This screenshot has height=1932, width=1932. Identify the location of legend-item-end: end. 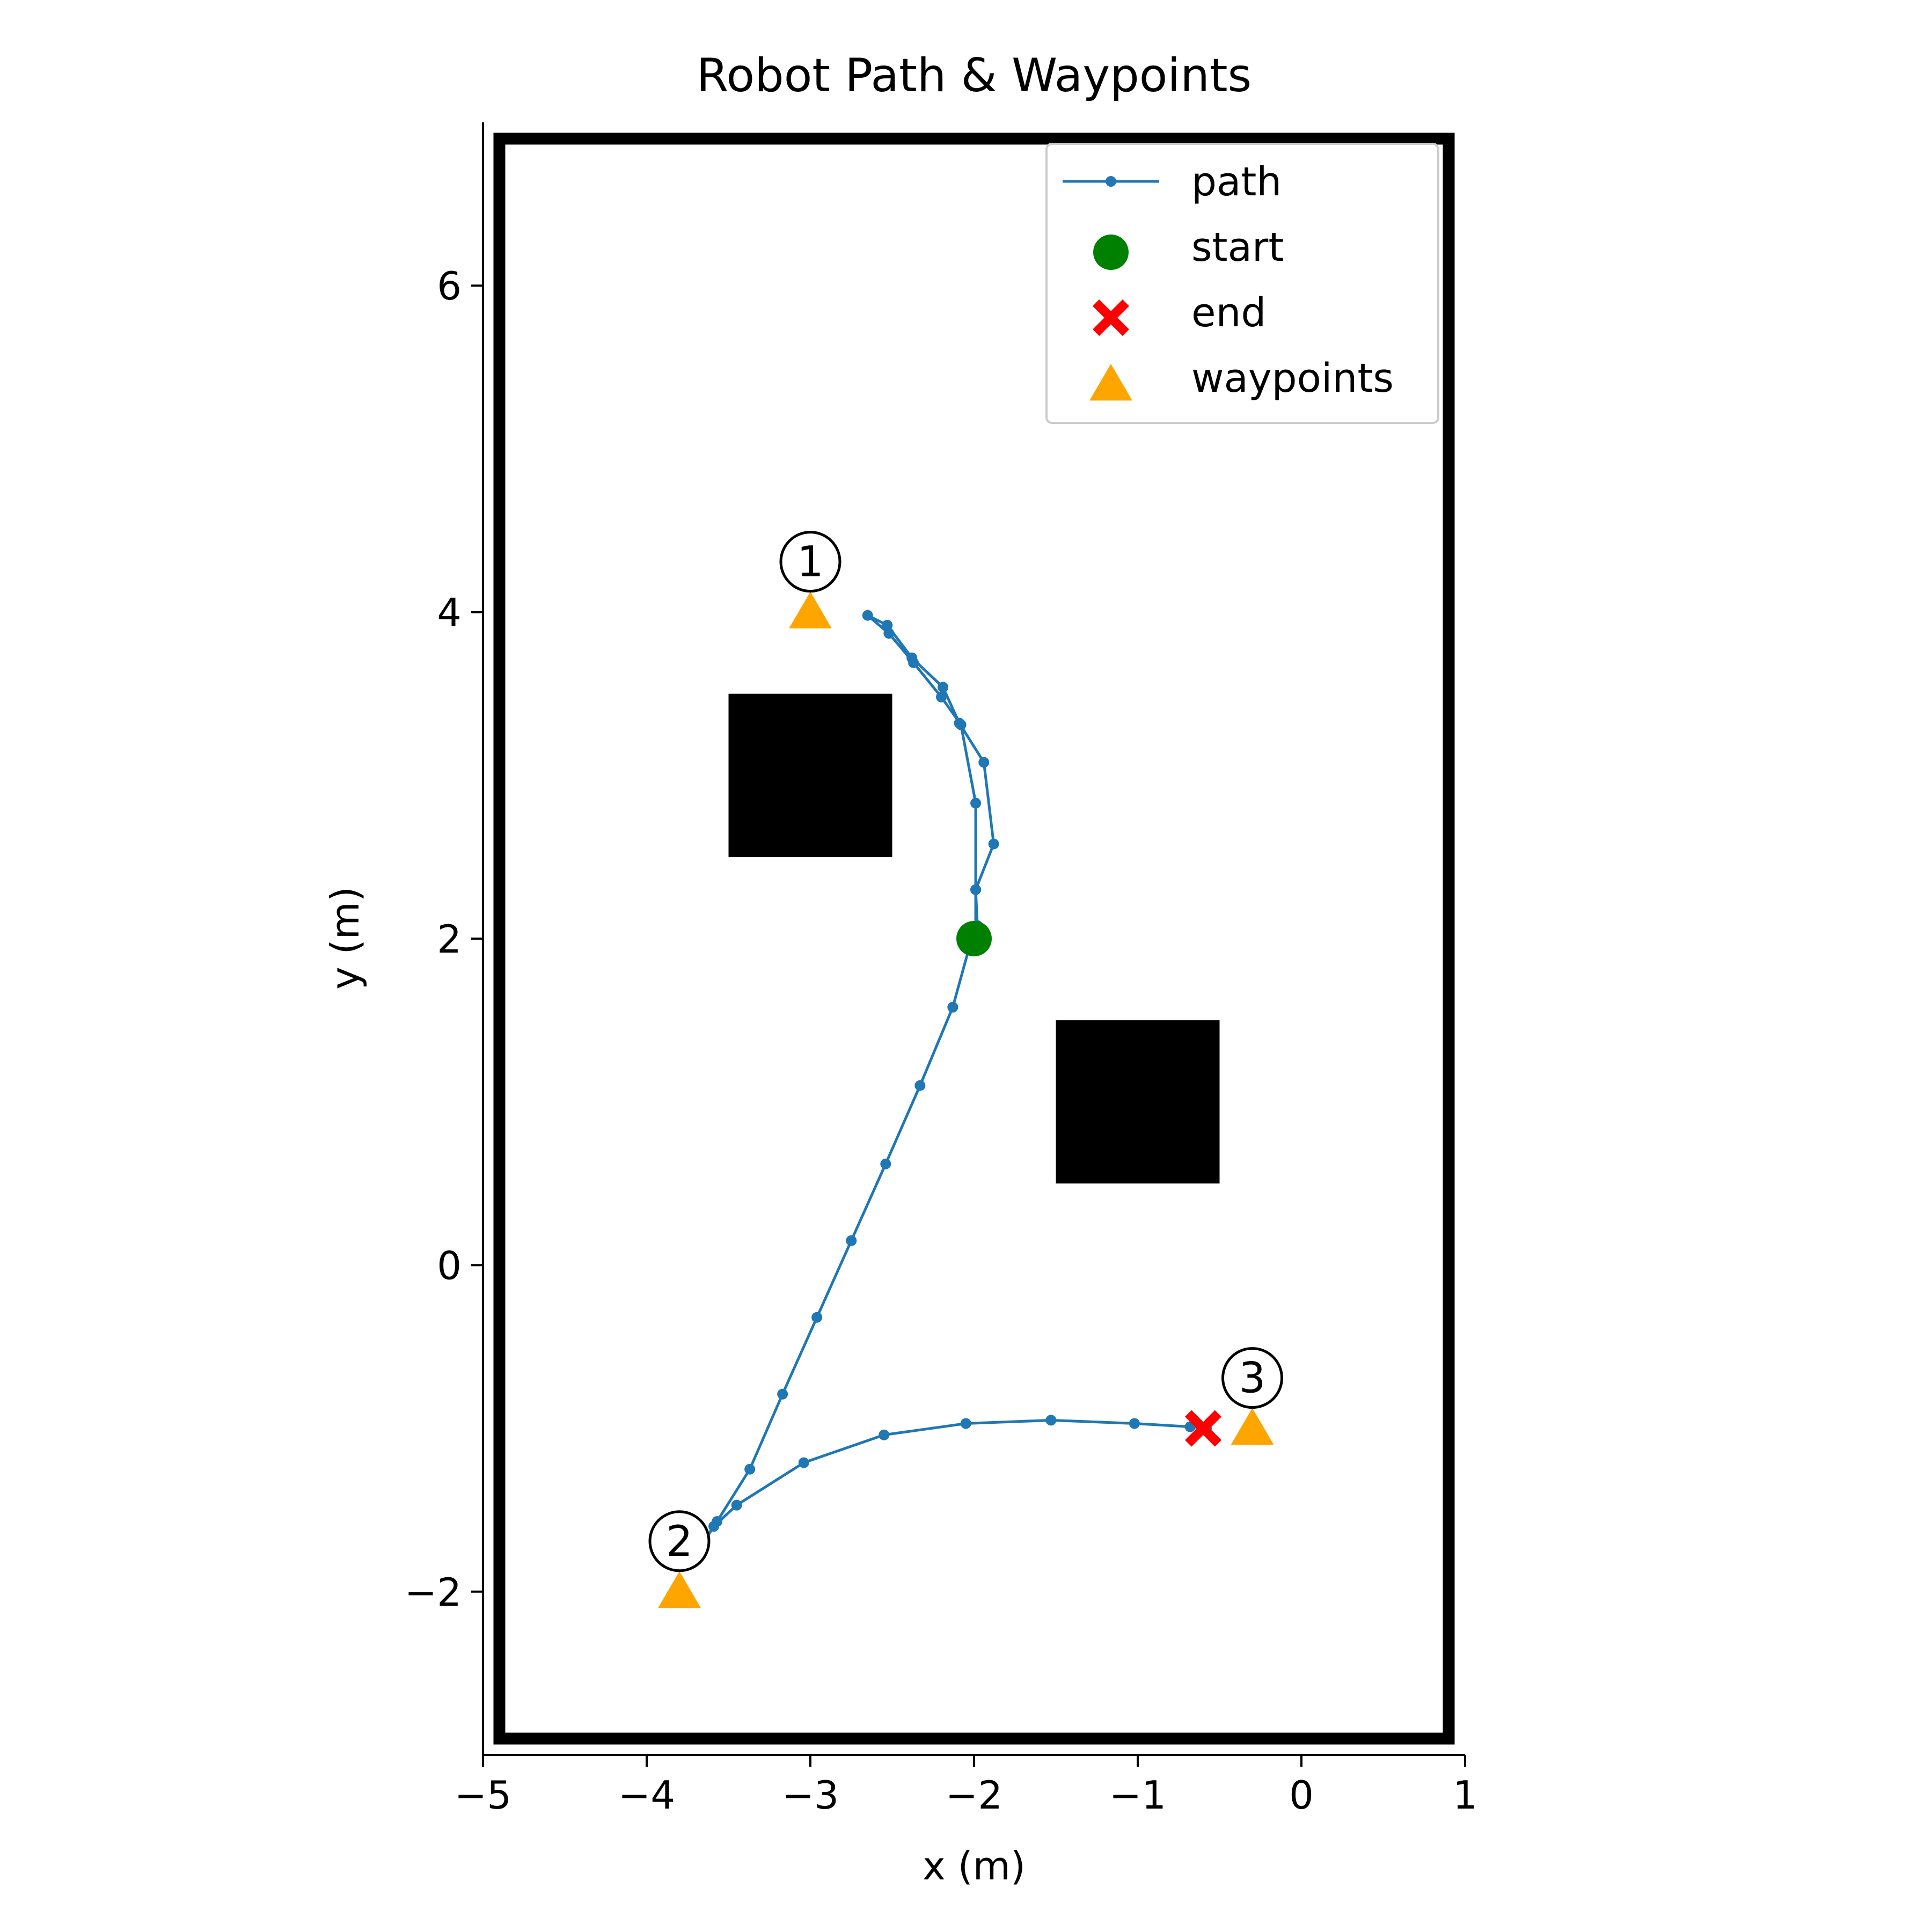
(1179, 313).